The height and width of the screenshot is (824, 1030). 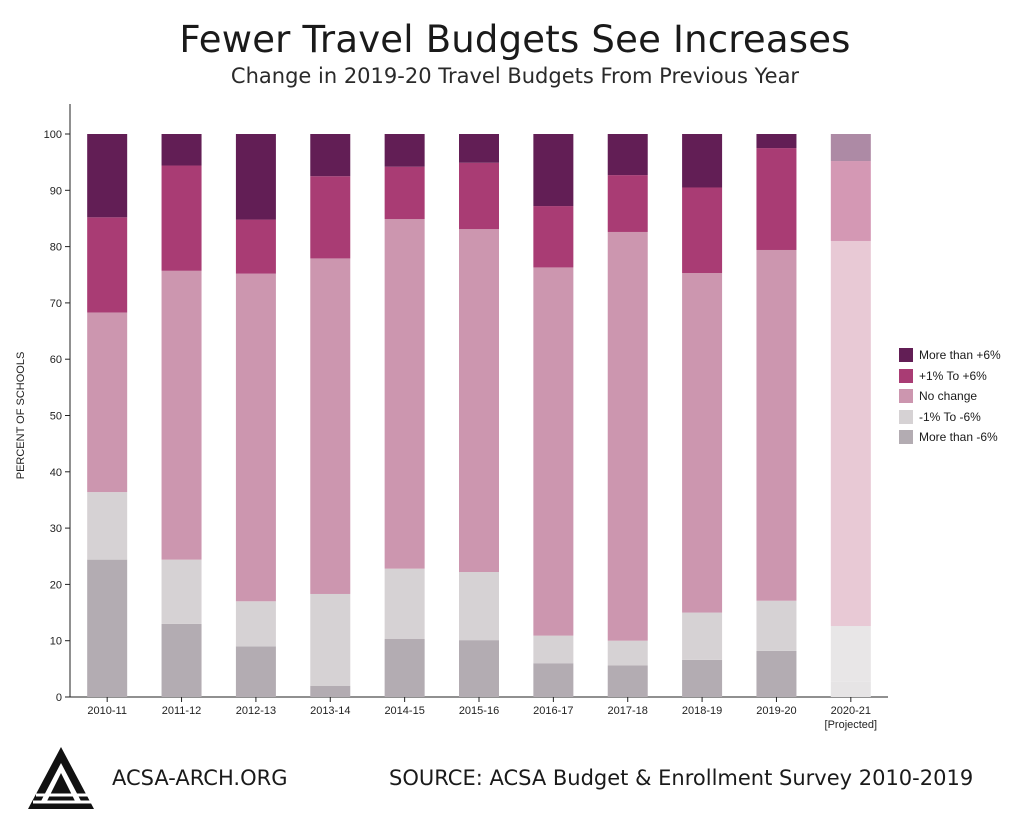 What do you see at coordinates (182, 711) in the screenshot?
I see `x-tick-label: 2011-12` at bounding box center [182, 711].